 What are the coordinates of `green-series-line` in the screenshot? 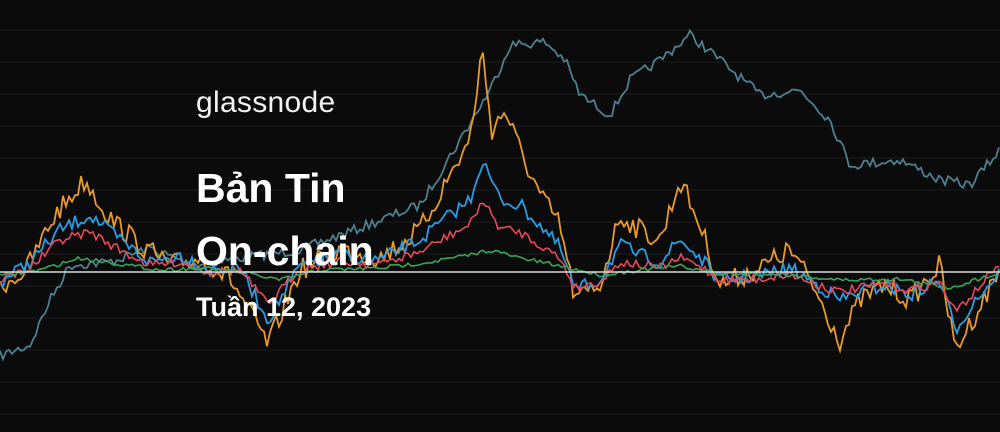 It's located at (500, 270).